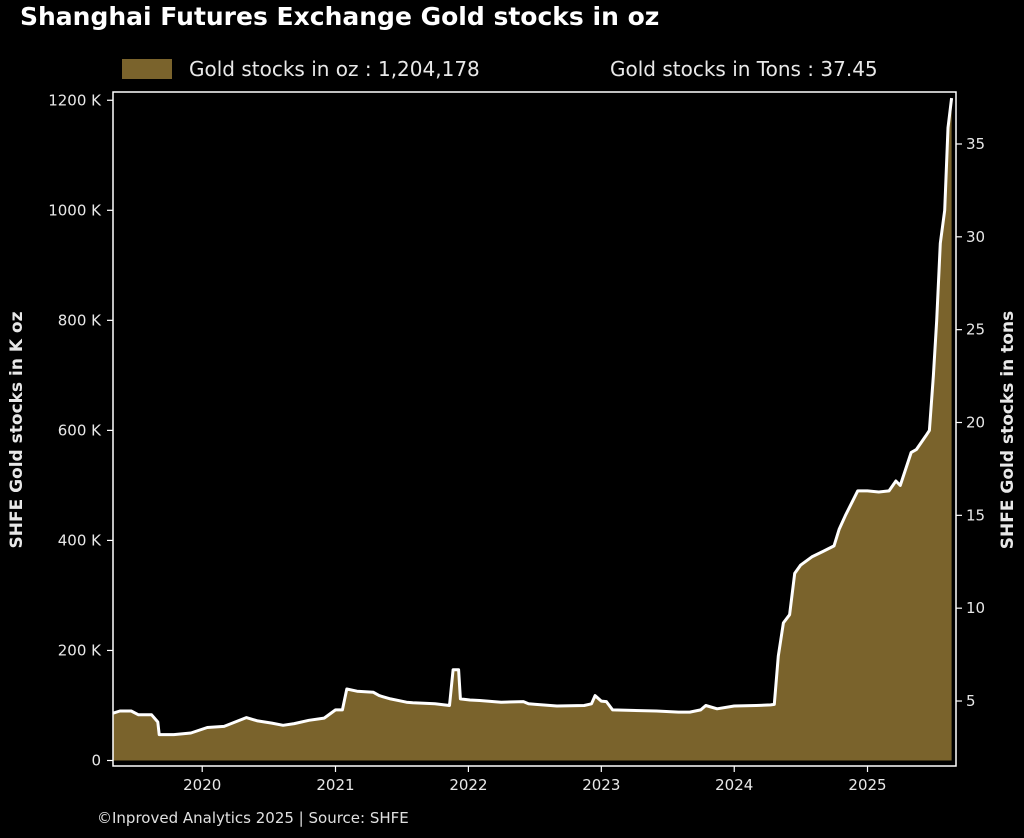 The image size is (1024, 838). What do you see at coordinates (80, 430) in the screenshot?
I see `y-left-tick-label: 600 K` at bounding box center [80, 430].